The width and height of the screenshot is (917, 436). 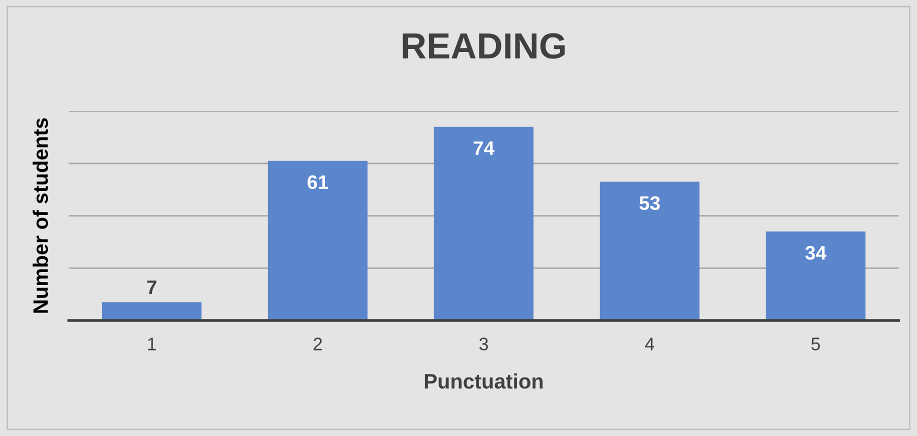 I want to click on x-axis-title: Punctuation, so click(x=483, y=381).